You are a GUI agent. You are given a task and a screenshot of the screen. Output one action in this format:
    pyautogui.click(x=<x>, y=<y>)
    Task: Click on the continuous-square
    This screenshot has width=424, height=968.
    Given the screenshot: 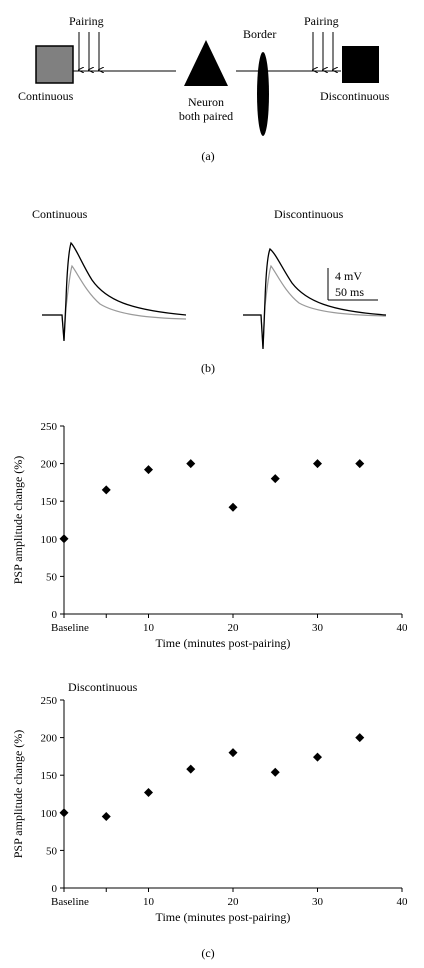 What is the action you would take?
    pyautogui.click(x=54, y=64)
    